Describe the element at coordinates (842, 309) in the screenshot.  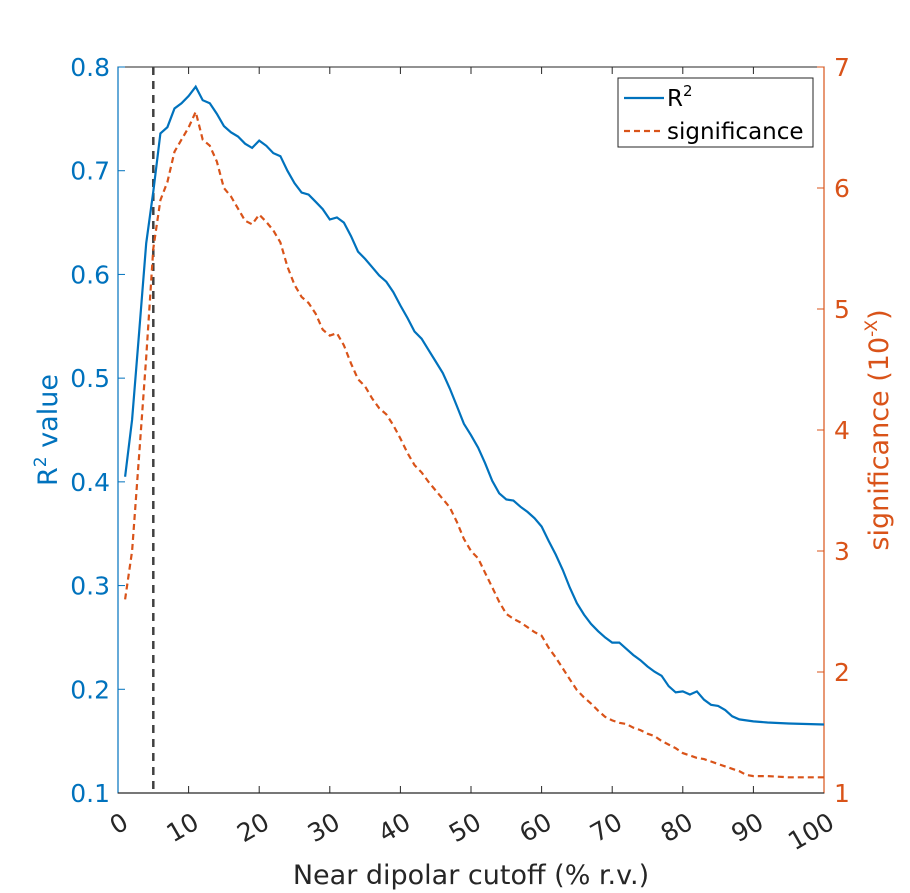
I see `right-tick-label: 5` at that location.